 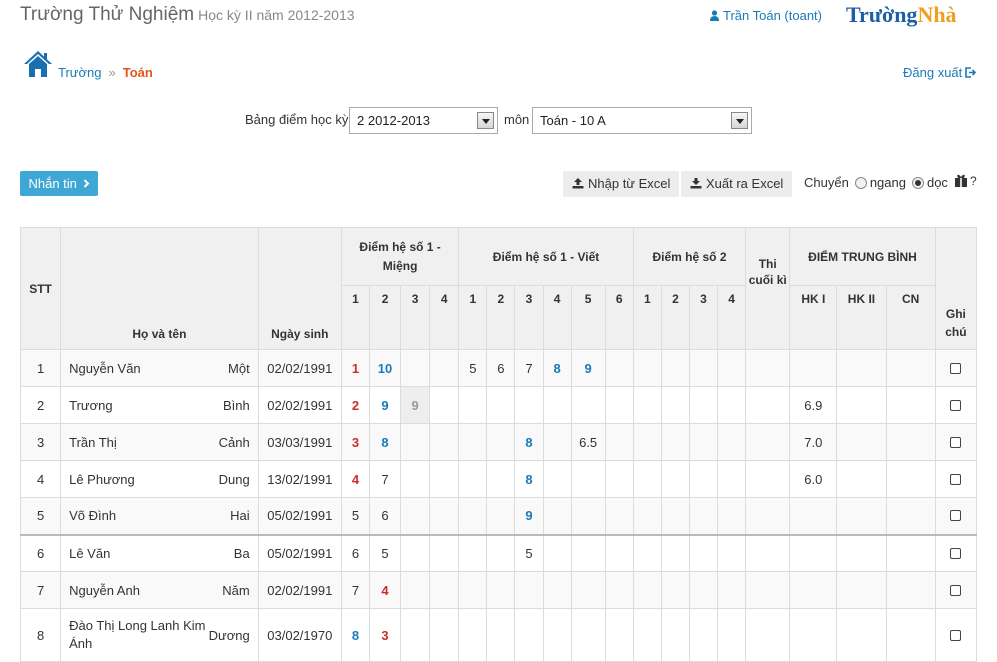 What do you see at coordinates (937, 182) in the screenshot?
I see `option-vertical-label: dọc` at bounding box center [937, 182].